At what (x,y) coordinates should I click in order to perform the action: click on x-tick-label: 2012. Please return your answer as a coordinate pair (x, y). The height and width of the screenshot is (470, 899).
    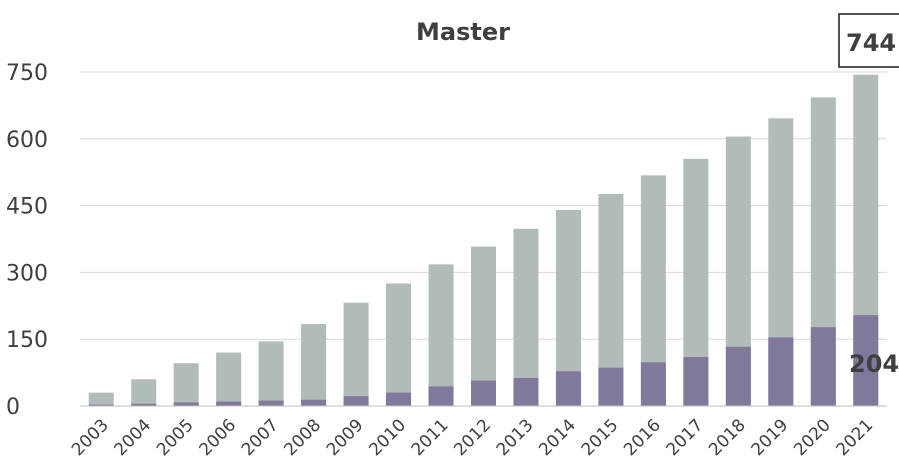
    Looking at the image, I should click on (472, 437).